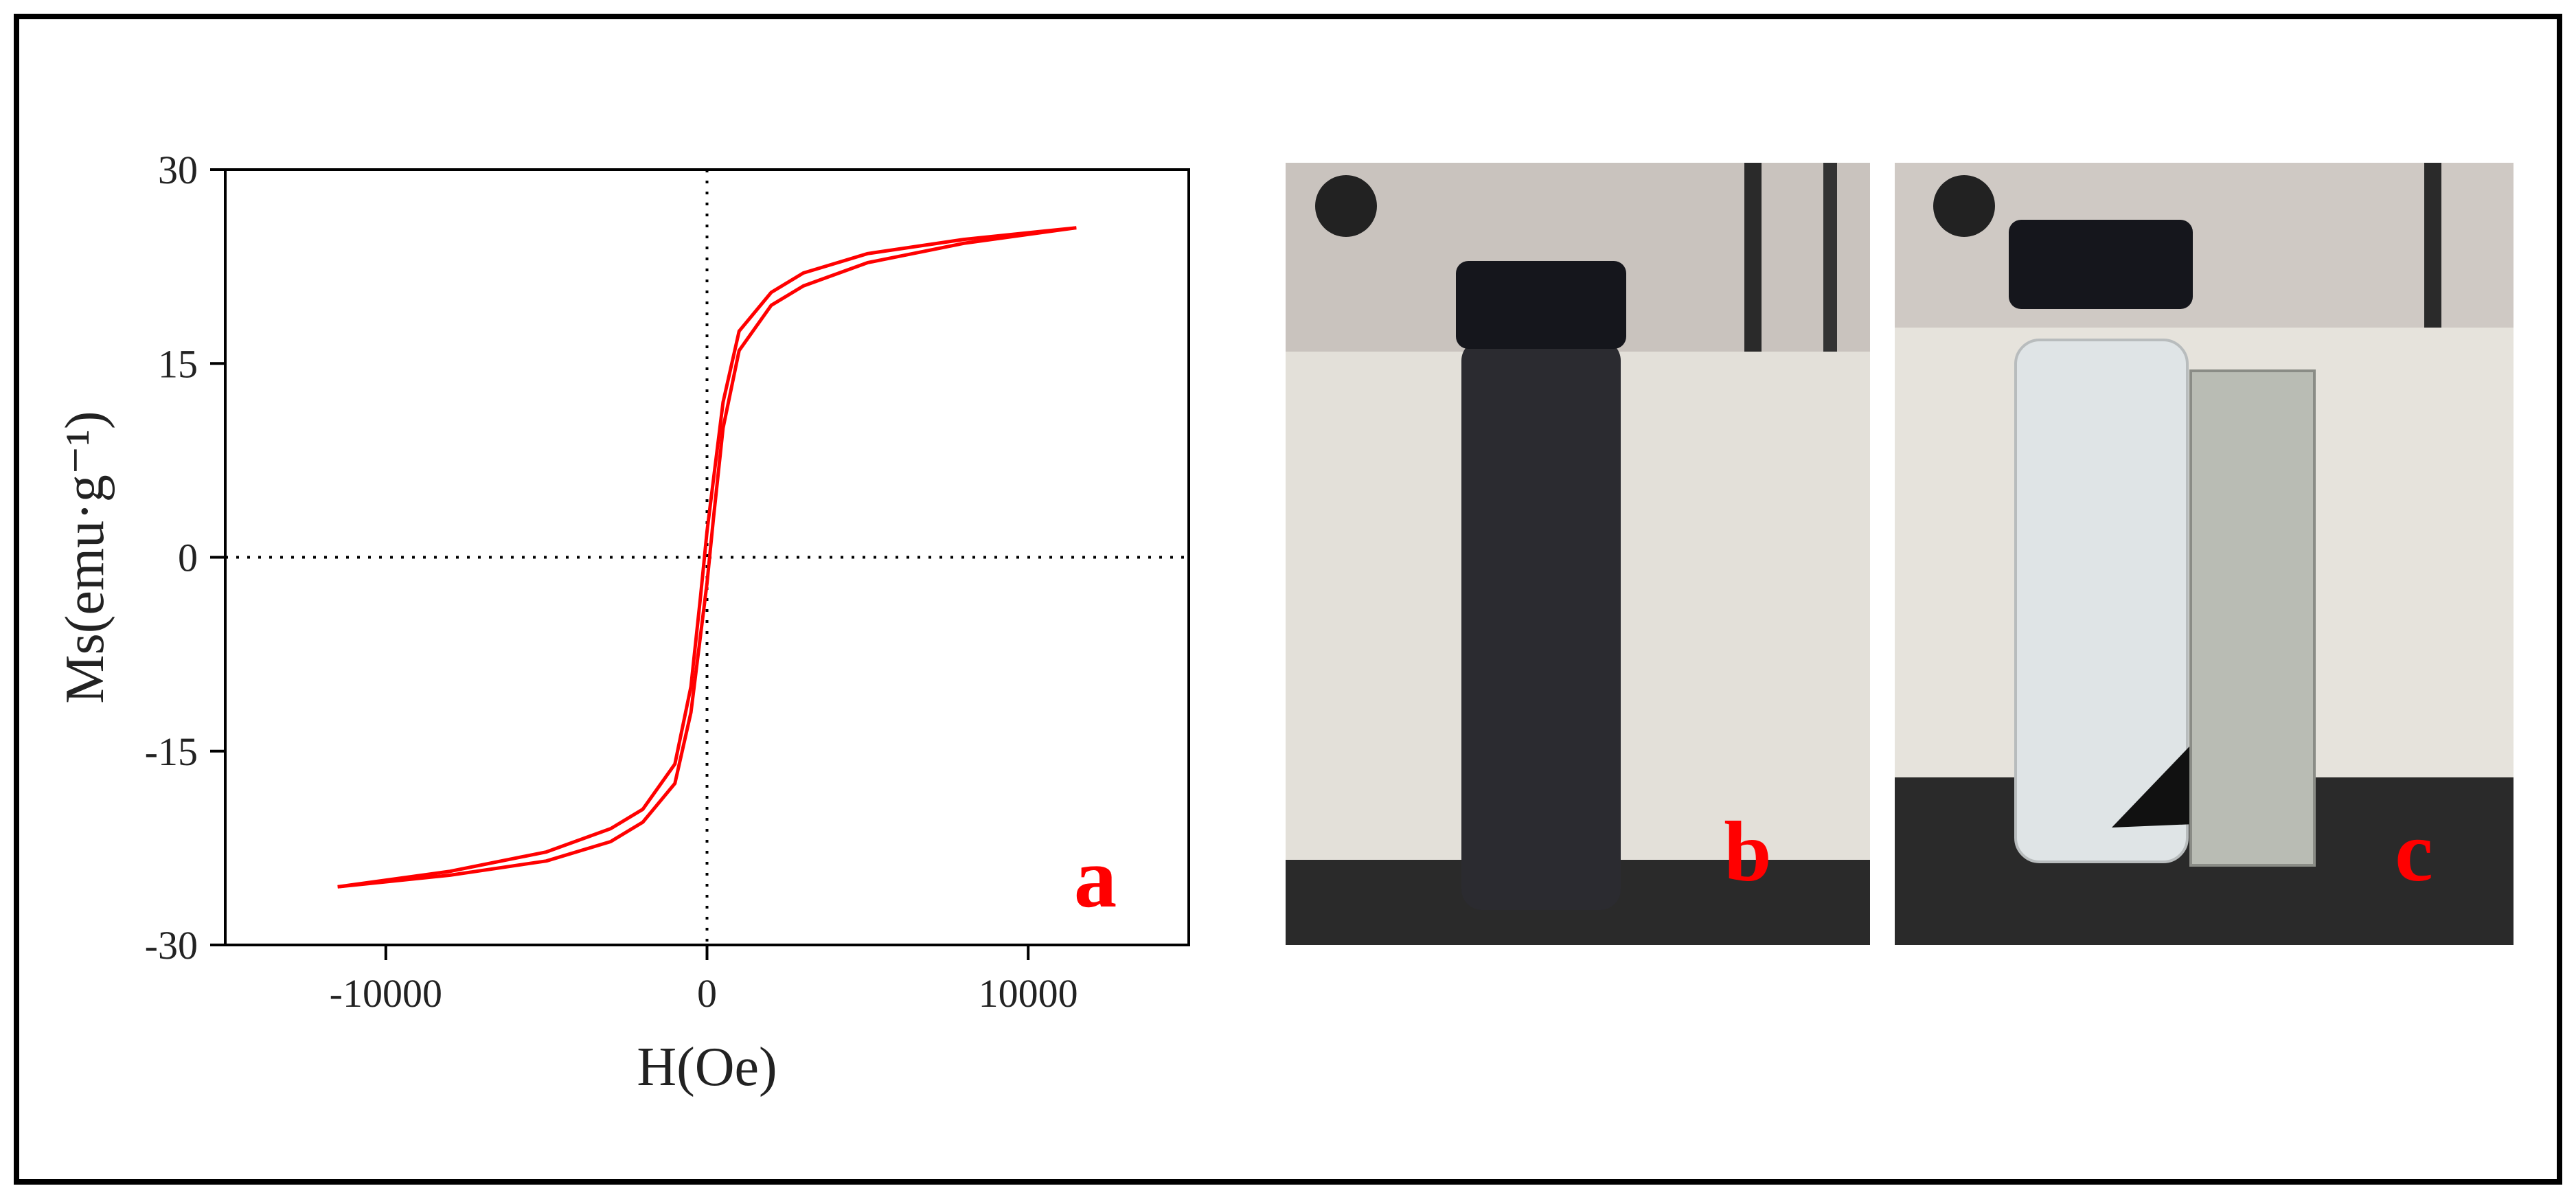 The width and height of the screenshot is (2576, 1197). I want to click on x-tick-label: -10000, so click(386, 994).